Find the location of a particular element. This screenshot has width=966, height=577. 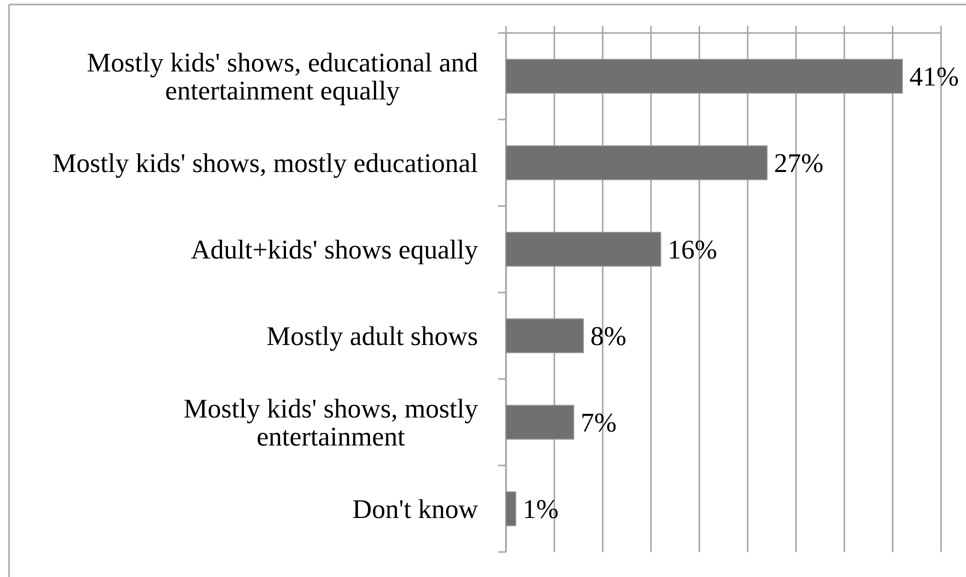

y-tick-label: Don't know is located at coordinates (415, 509).